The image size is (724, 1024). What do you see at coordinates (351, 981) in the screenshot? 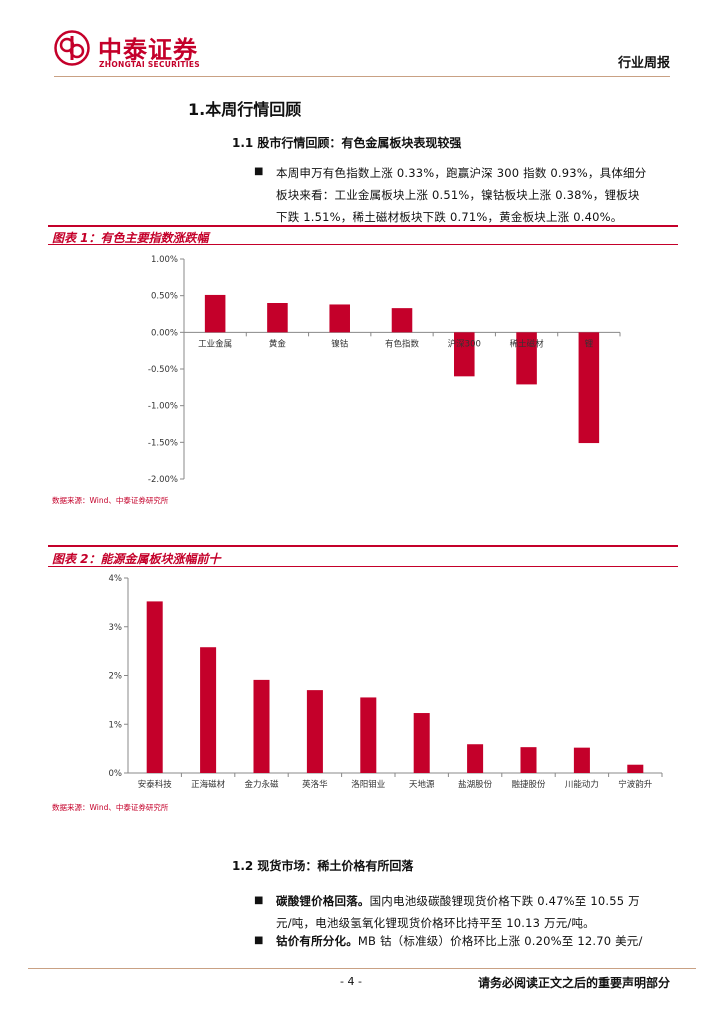
I see `page-number: - 4 -` at bounding box center [351, 981].